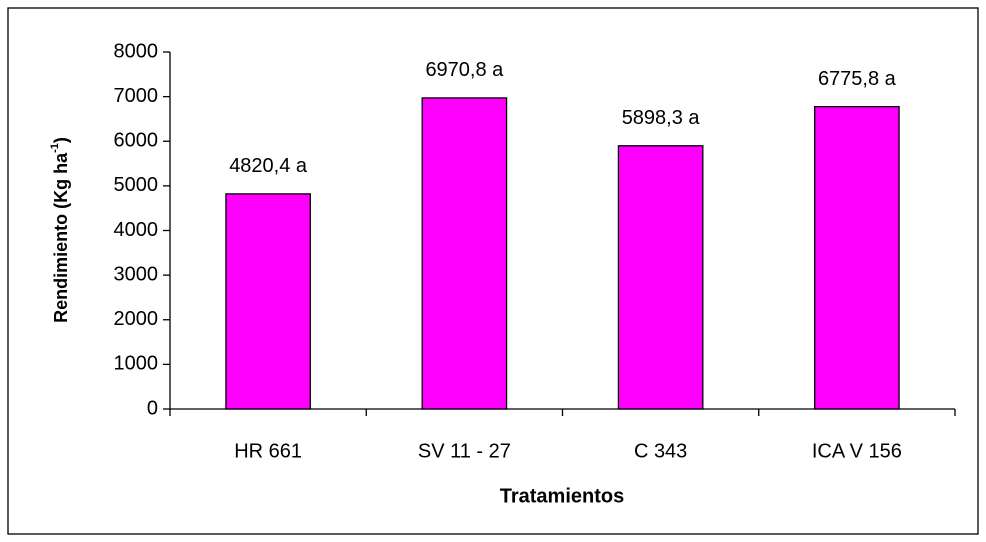 This screenshot has height=542, width=986. Describe the element at coordinates (61, 237) in the screenshot. I see `y-axis-title-main: Rendimiento (Kg ha` at that location.